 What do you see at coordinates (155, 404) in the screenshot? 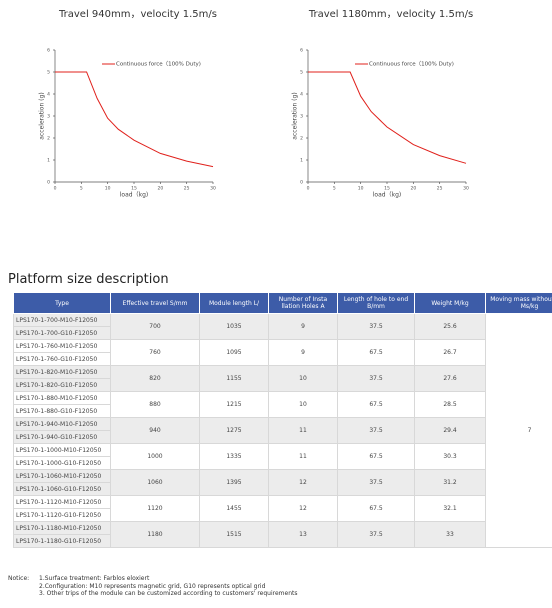
I see `value-cell: 880` at bounding box center [155, 404].